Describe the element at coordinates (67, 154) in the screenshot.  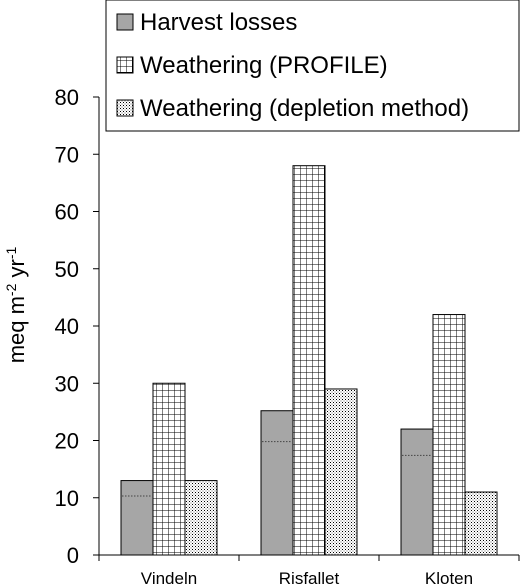
I see `y-tick-label: 70` at that location.